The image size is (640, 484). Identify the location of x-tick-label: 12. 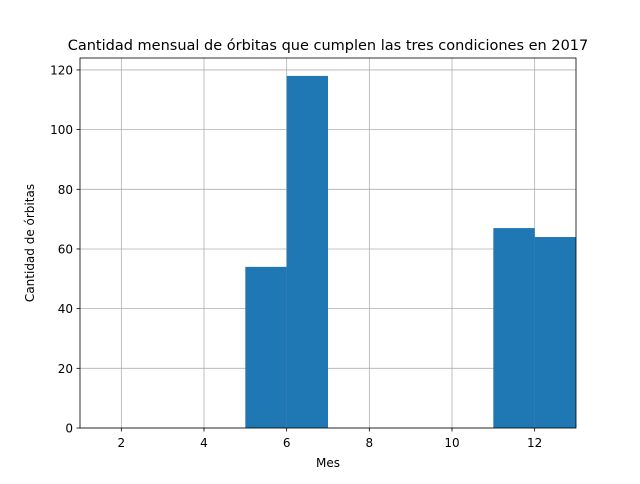
(534, 443).